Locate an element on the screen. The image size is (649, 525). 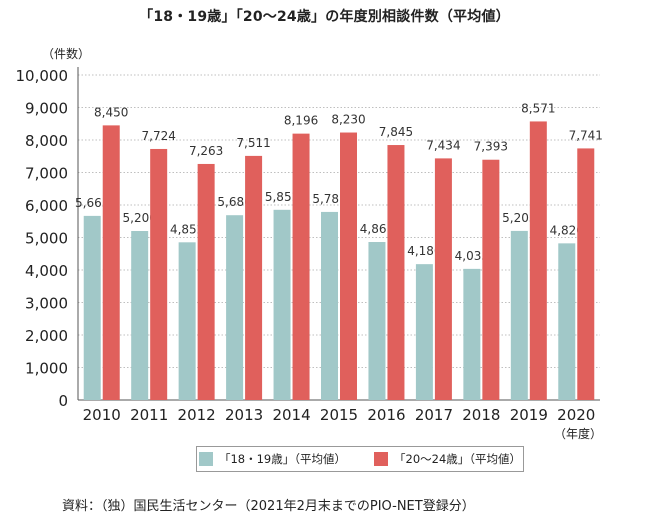
data-label-18-19: 5,665 is located at coordinates (92, 203).